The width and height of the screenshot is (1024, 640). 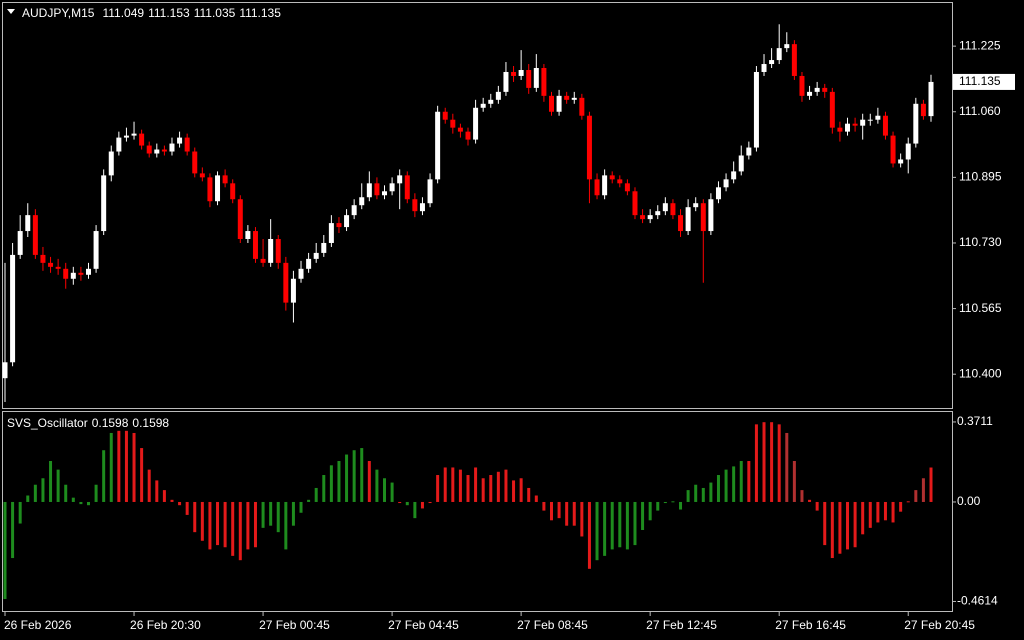 I want to click on ohlc-close: 111.135, so click(x=260, y=13).